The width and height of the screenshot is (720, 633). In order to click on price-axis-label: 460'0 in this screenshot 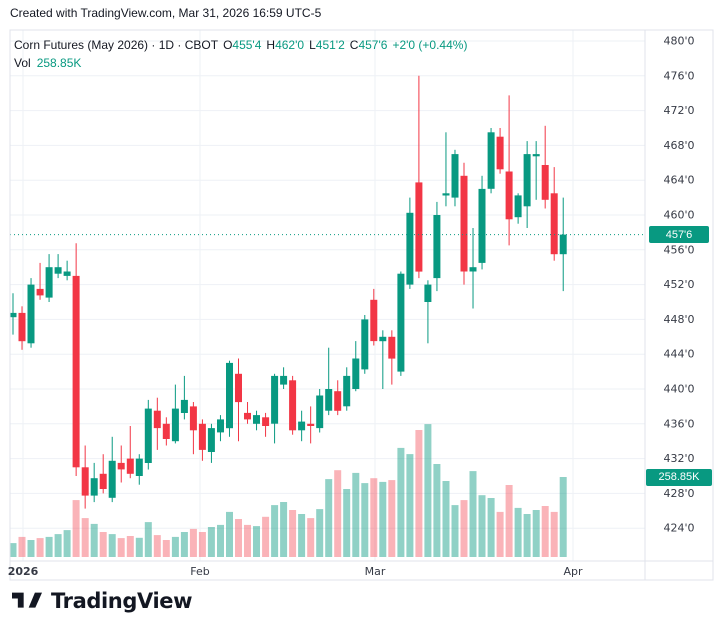, I will do `click(678, 215)`.